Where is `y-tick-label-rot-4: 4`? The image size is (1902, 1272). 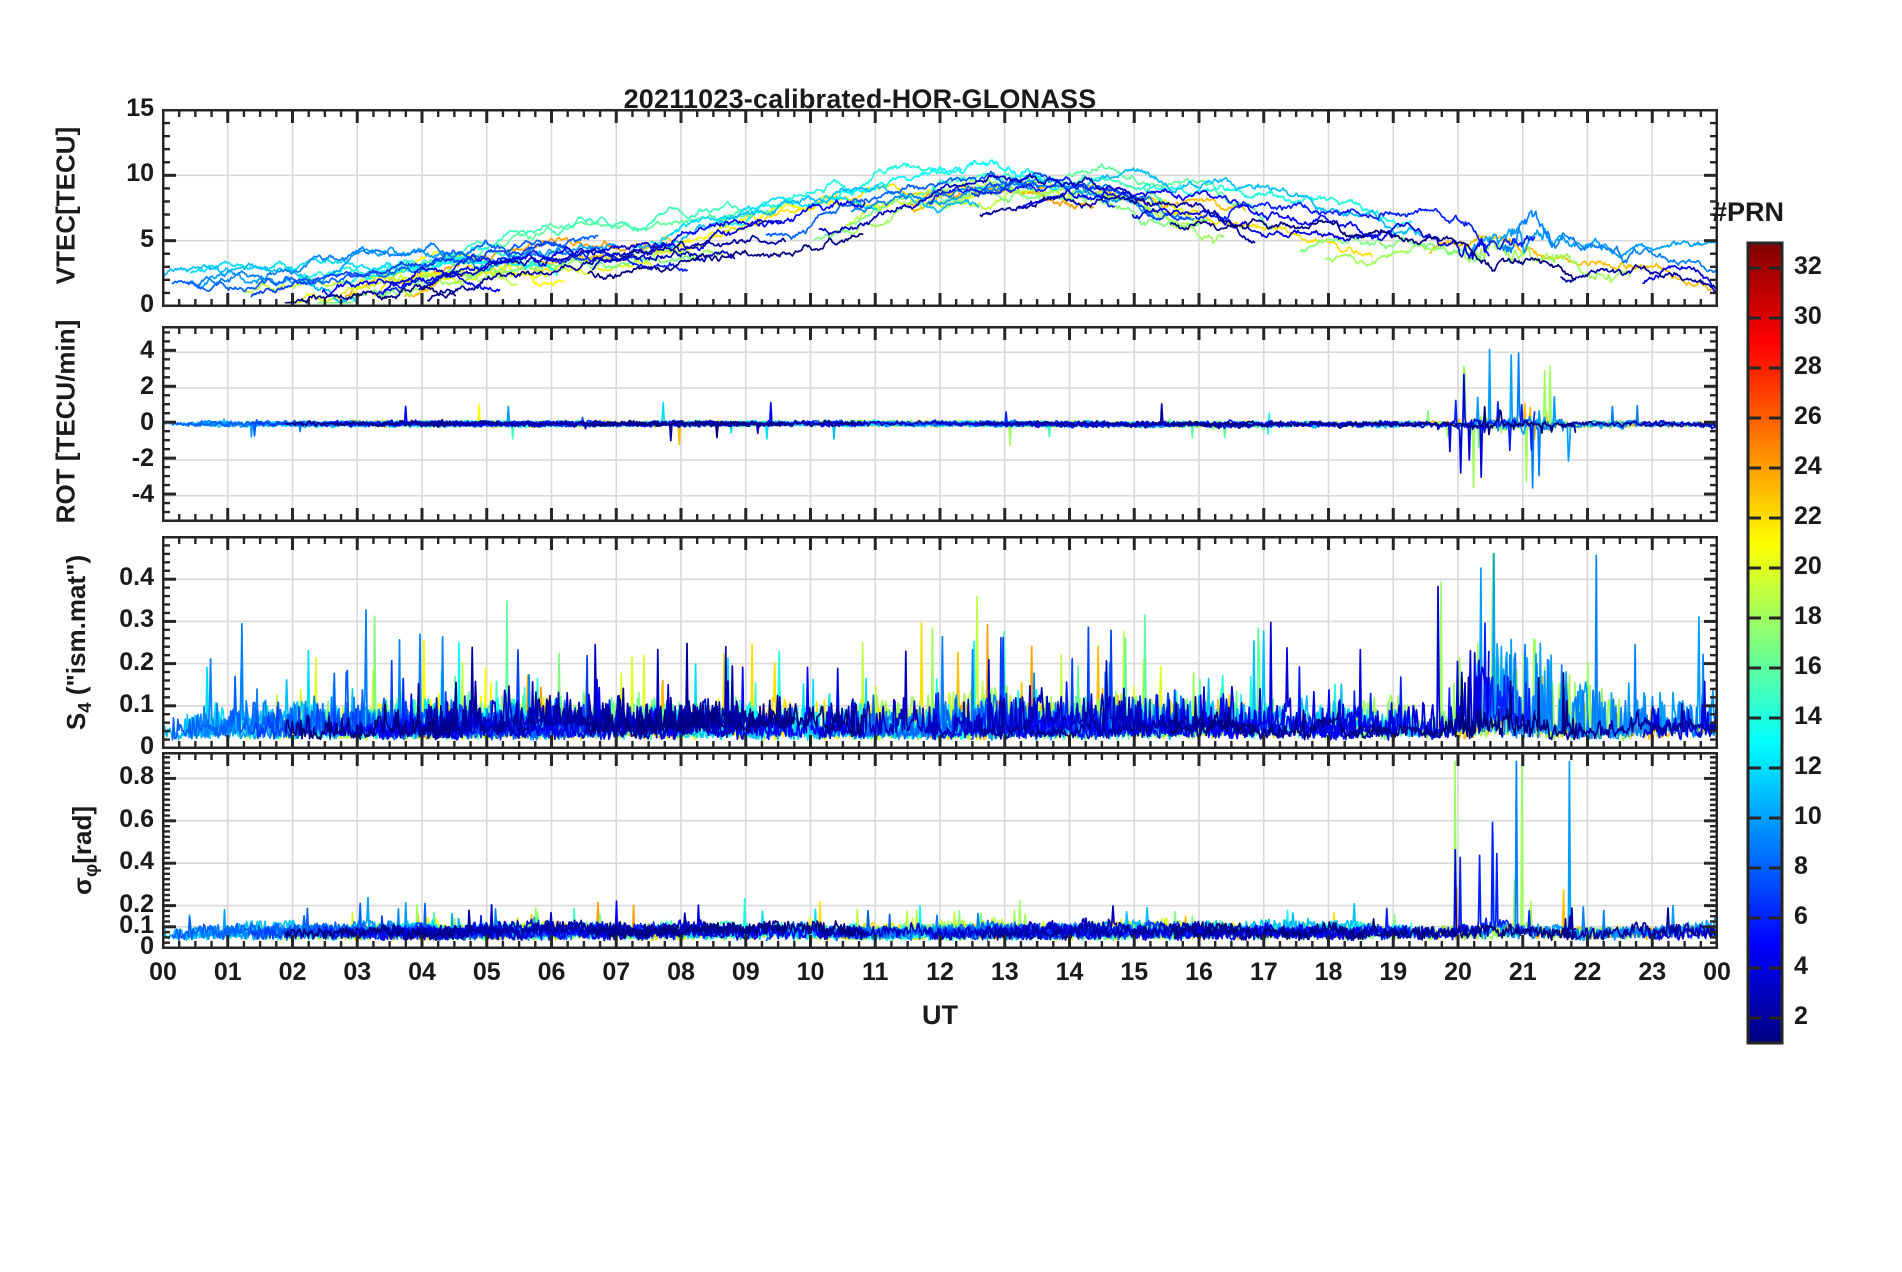
y-tick-label-rot-4: 4 is located at coordinates (147, 350).